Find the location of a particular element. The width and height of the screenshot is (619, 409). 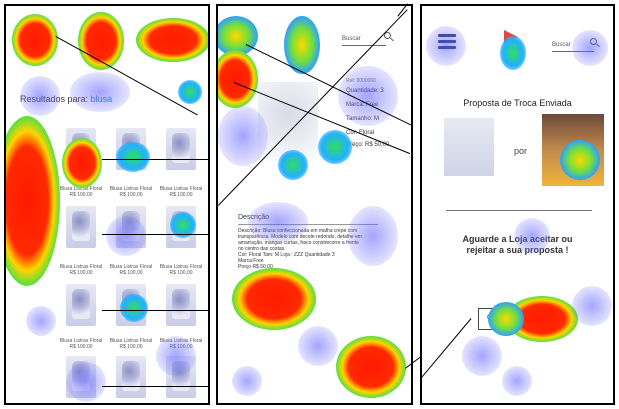

ok-button-label: Ok is located at coordinates (491, 318).